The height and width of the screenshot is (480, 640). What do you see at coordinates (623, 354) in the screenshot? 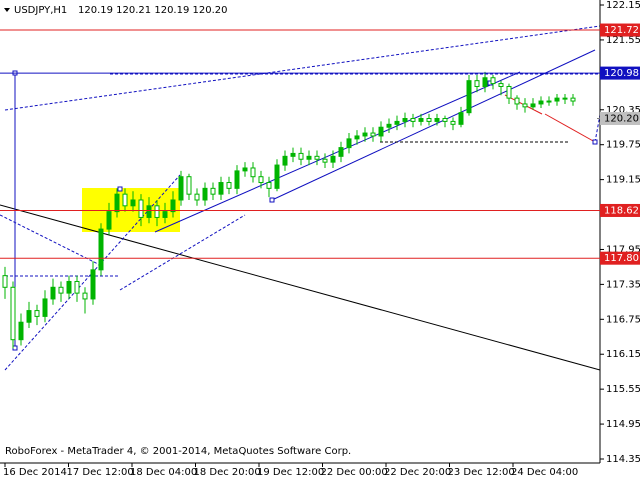
I see `y-tick-label: 116.15` at bounding box center [623, 354].